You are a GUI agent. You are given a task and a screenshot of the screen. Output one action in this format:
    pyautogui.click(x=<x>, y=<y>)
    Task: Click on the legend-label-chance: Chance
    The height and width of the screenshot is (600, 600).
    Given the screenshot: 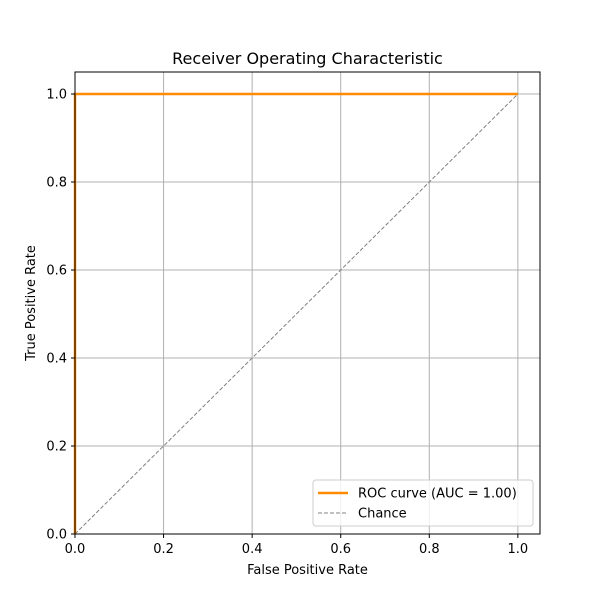 What is the action you would take?
    pyautogui.click(x=382, y=514)
    